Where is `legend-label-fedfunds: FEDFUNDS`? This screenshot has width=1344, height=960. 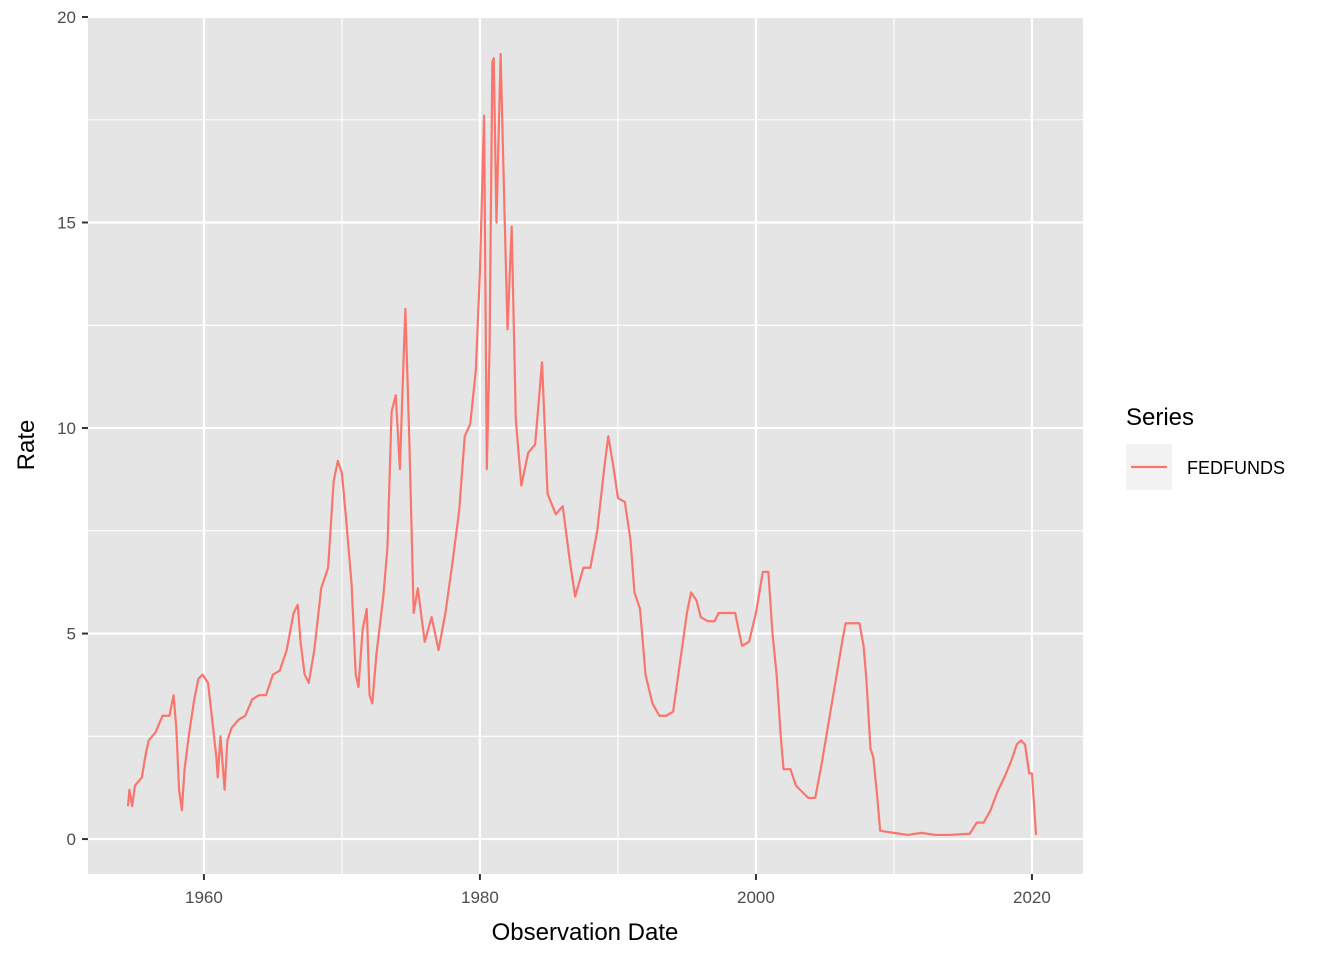 legend-label-fedfunds: FEDFUNDS is located at coordinates (1236, 468).